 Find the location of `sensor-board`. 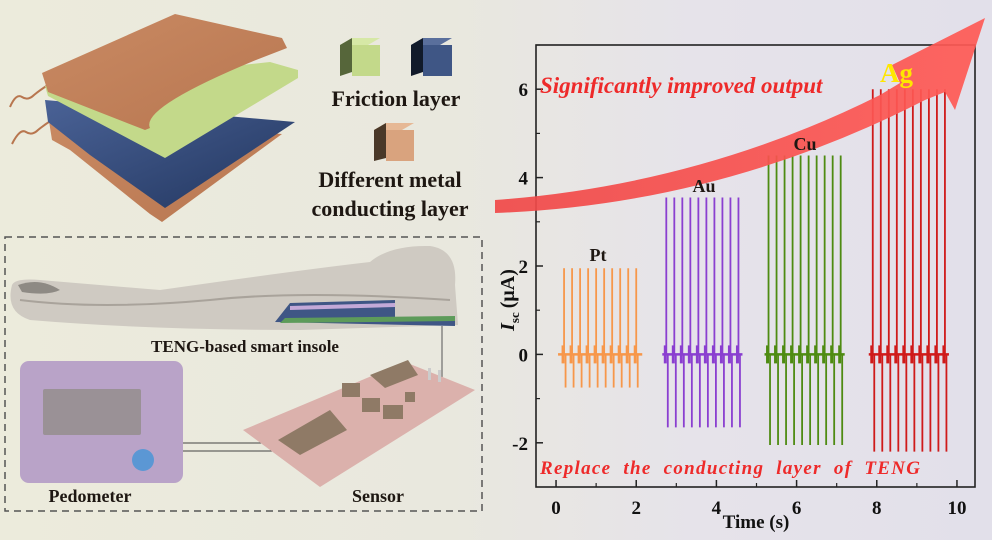

sensor-board is located at coordinates (359, 423).